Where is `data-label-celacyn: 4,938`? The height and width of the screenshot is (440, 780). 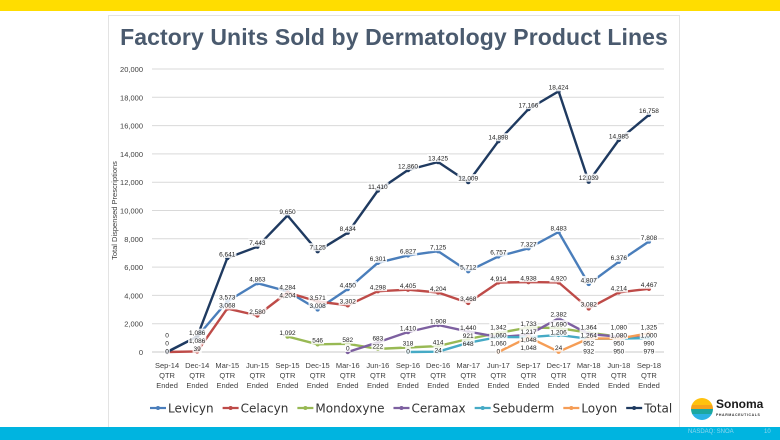
data-label-celacyn: 4,938 is located at coordinates (528, 278).